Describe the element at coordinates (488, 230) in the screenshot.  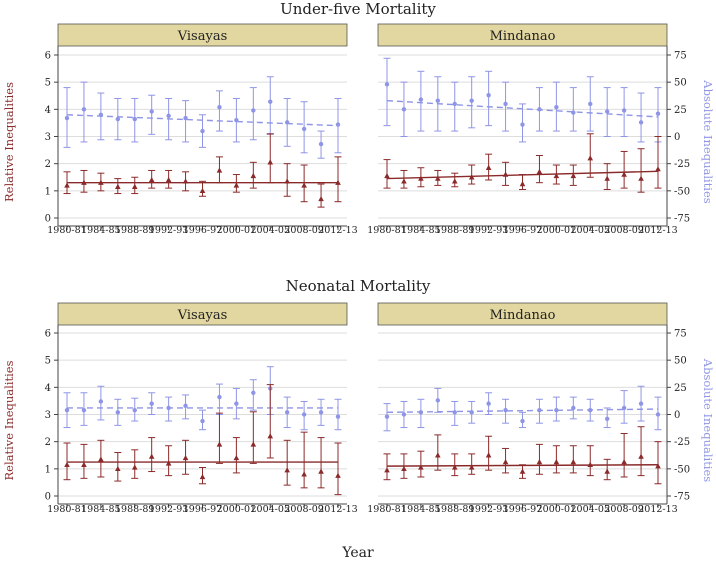
I see `x-tick-label-c0-p1-3: 1992-93` at that location.